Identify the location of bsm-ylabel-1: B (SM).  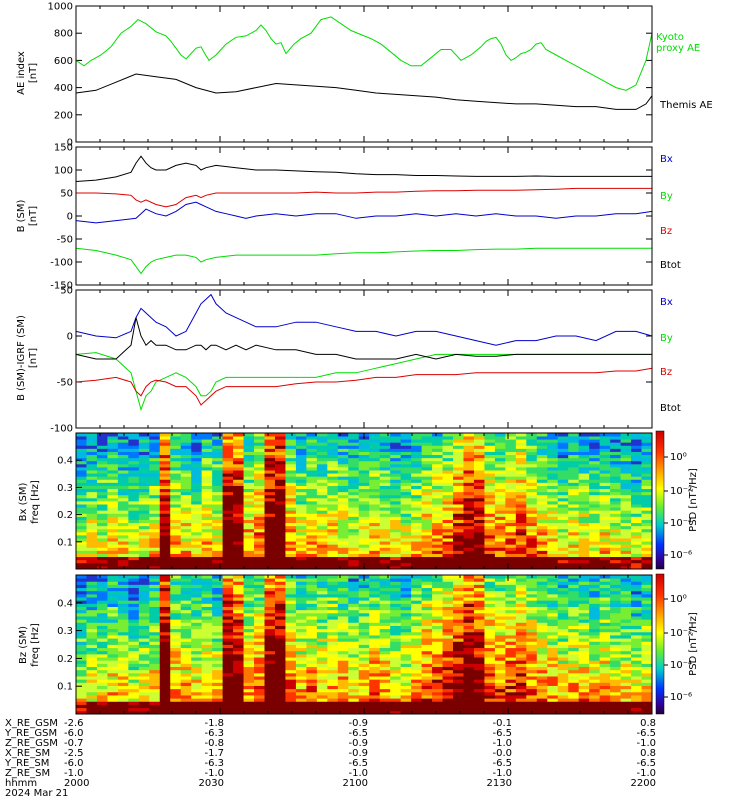
(21, 215).